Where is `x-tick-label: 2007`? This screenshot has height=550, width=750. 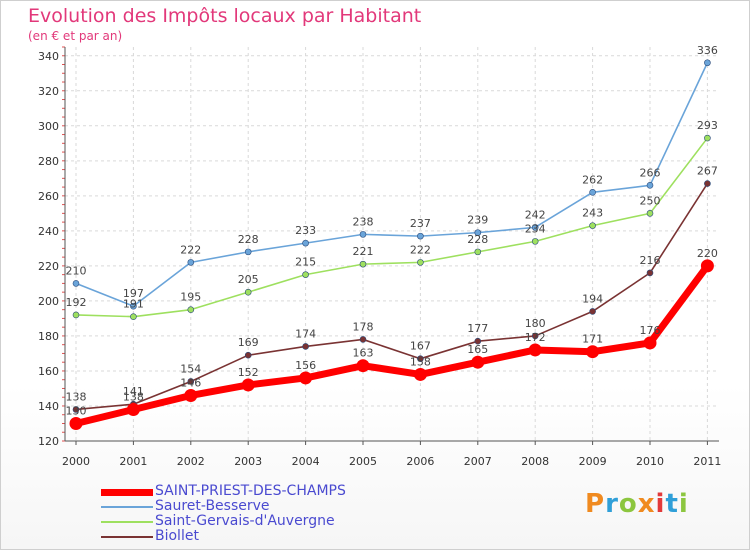 x-tick-label: 2007 is located at coordinates (478, 461).